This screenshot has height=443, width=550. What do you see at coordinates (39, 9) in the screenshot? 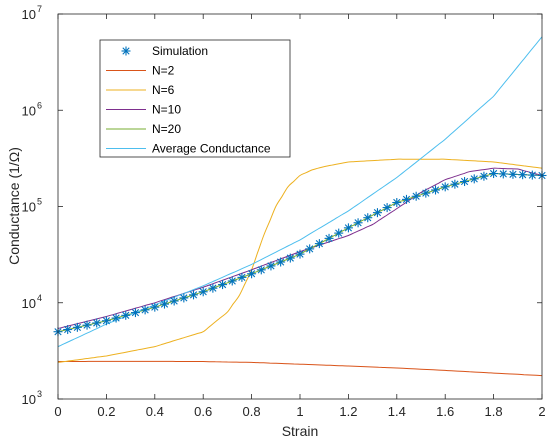
I see `y-tick-exponent: 7` at bounding box center [39, 9].